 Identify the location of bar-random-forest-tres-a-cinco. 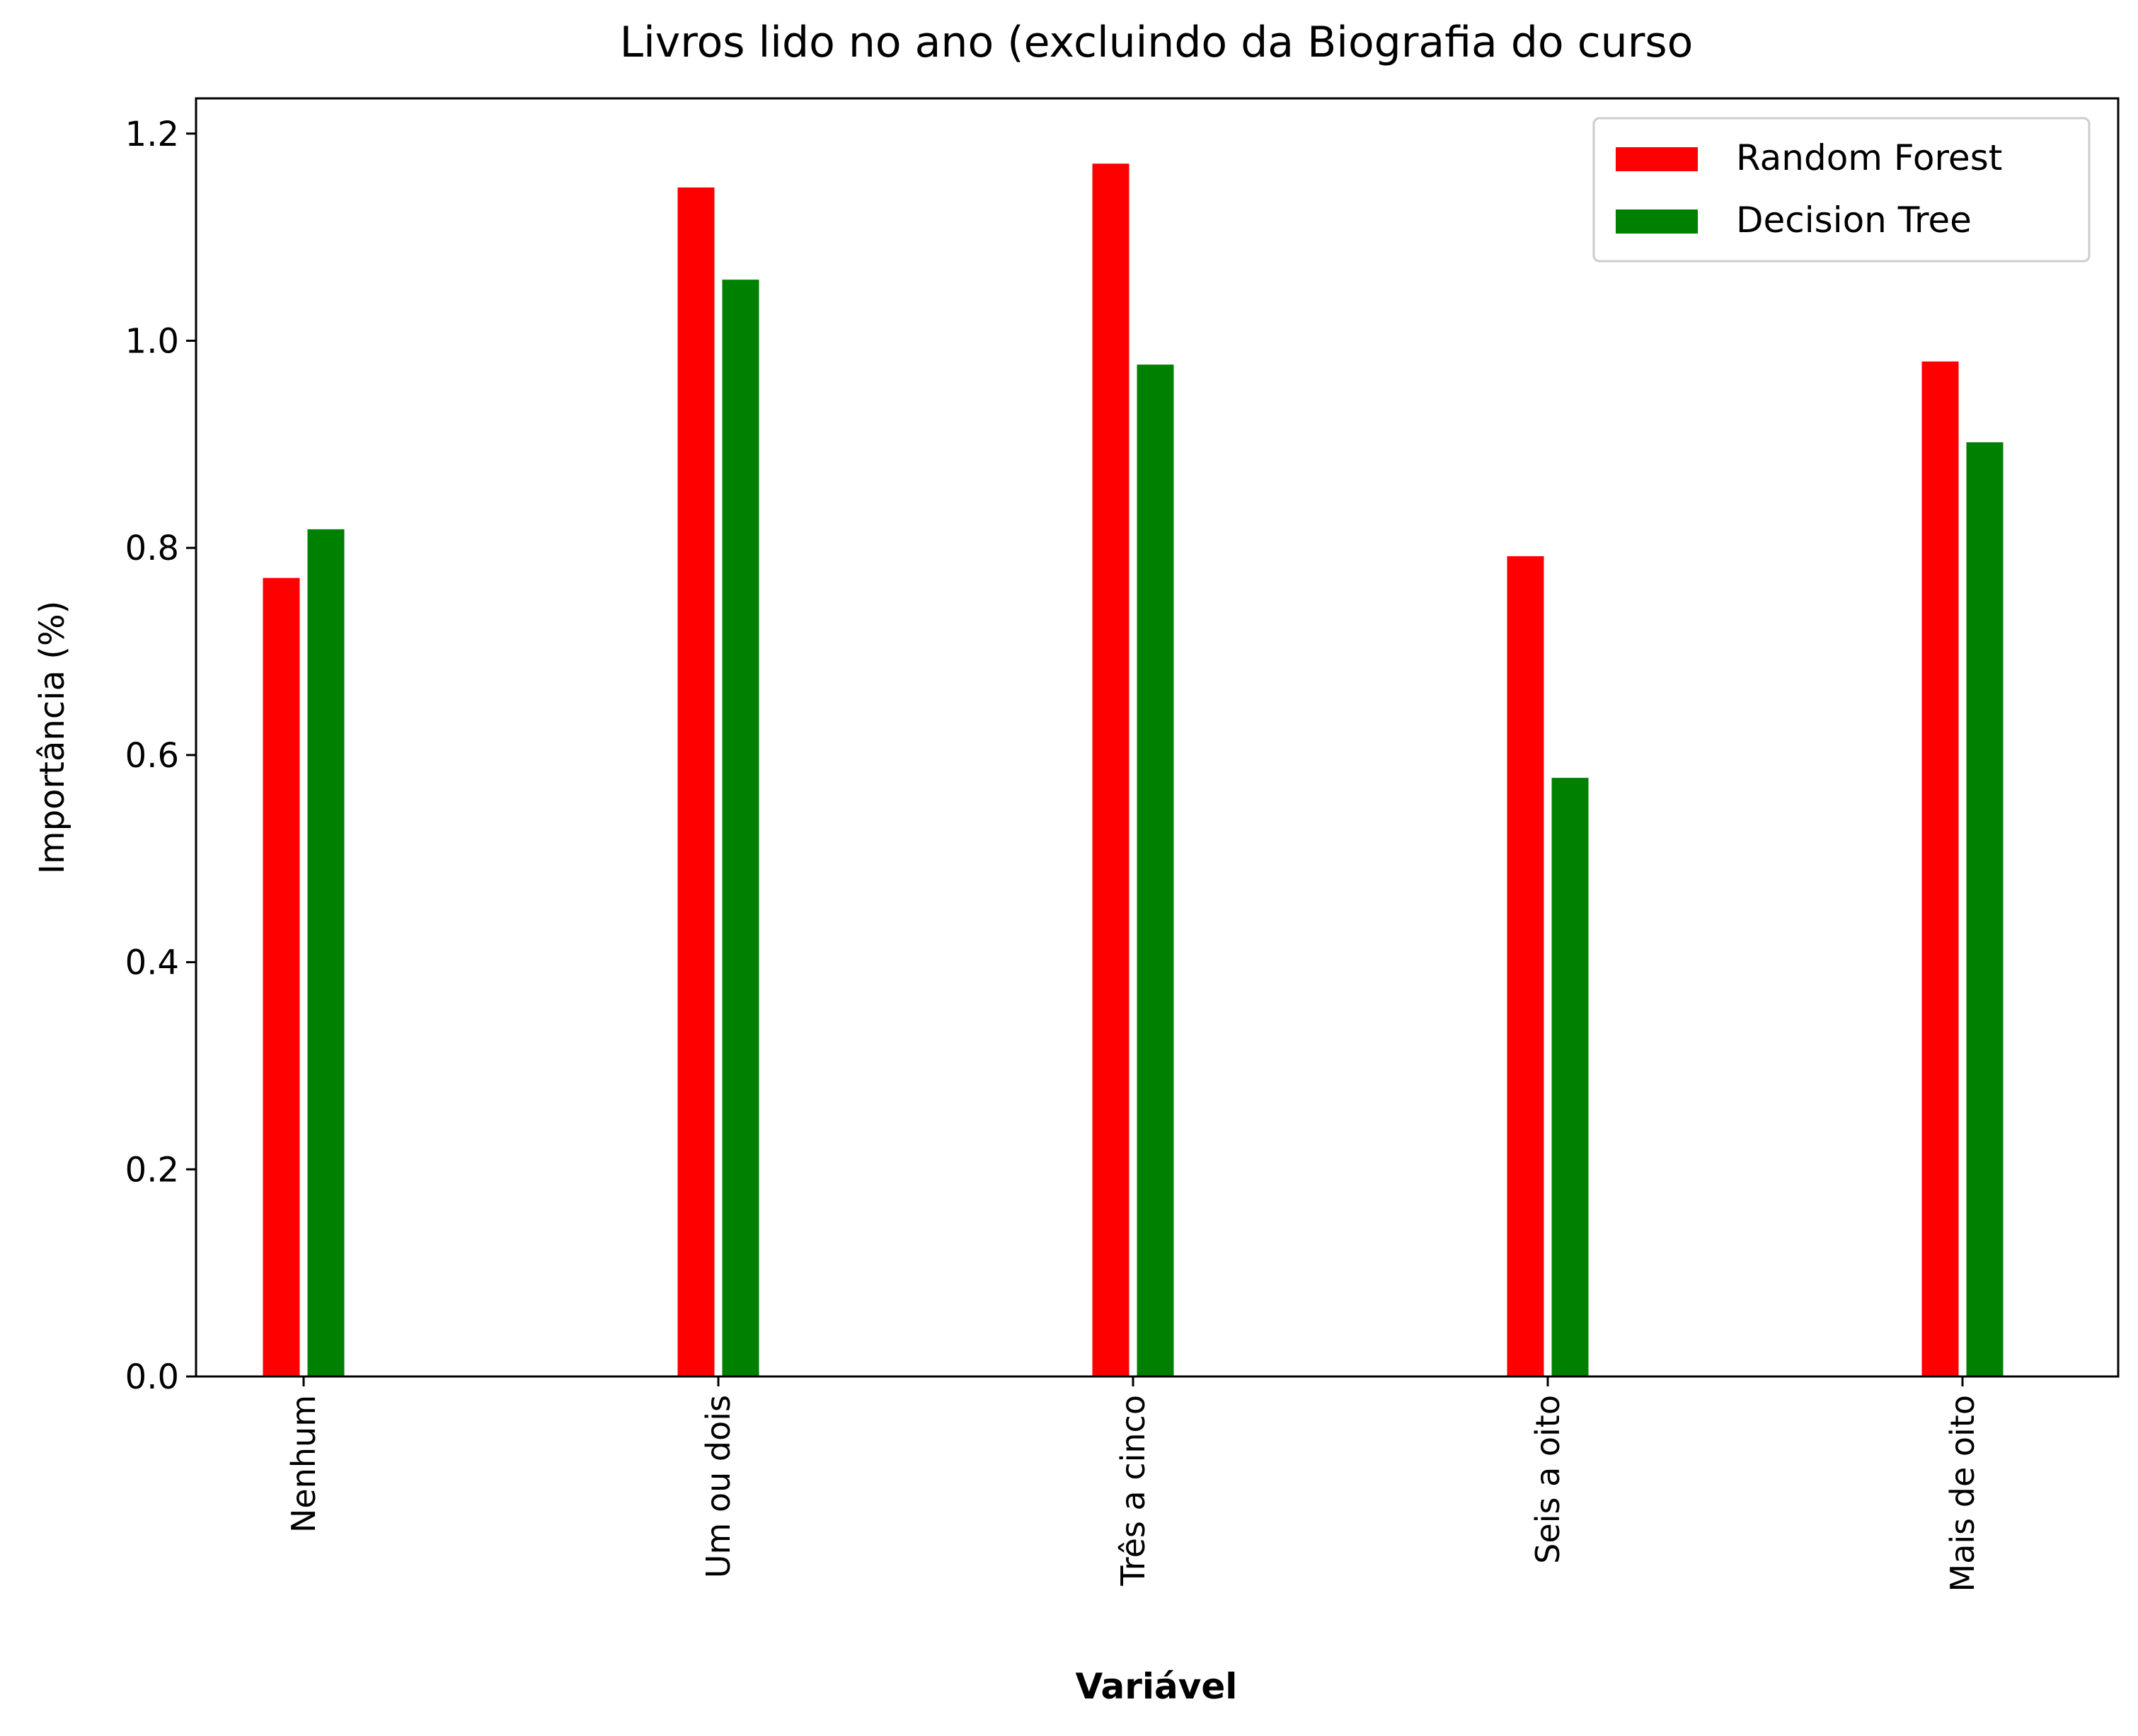
(1111, 769).